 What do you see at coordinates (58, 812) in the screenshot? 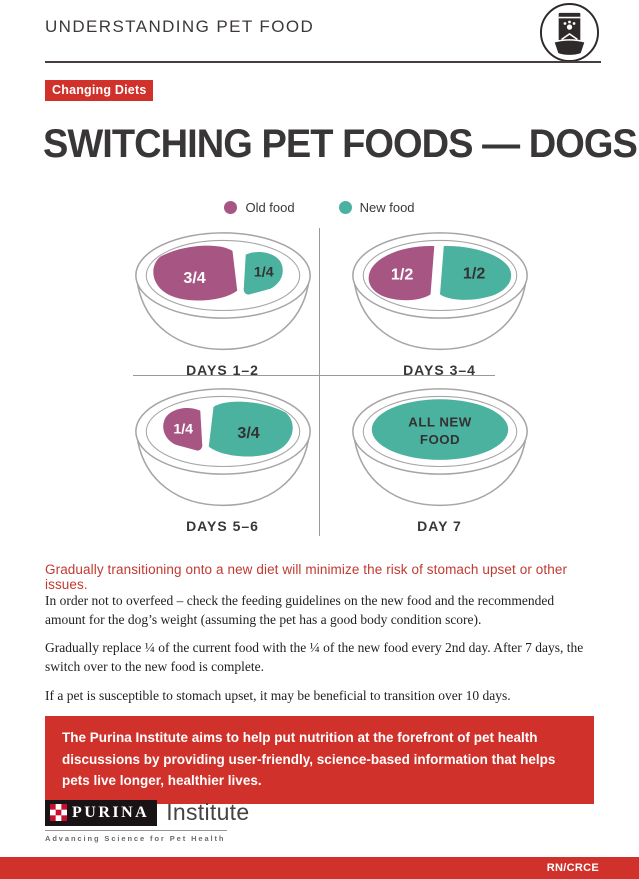
I see `purina-checkerboard-icon` at bounding box center [58, 812].